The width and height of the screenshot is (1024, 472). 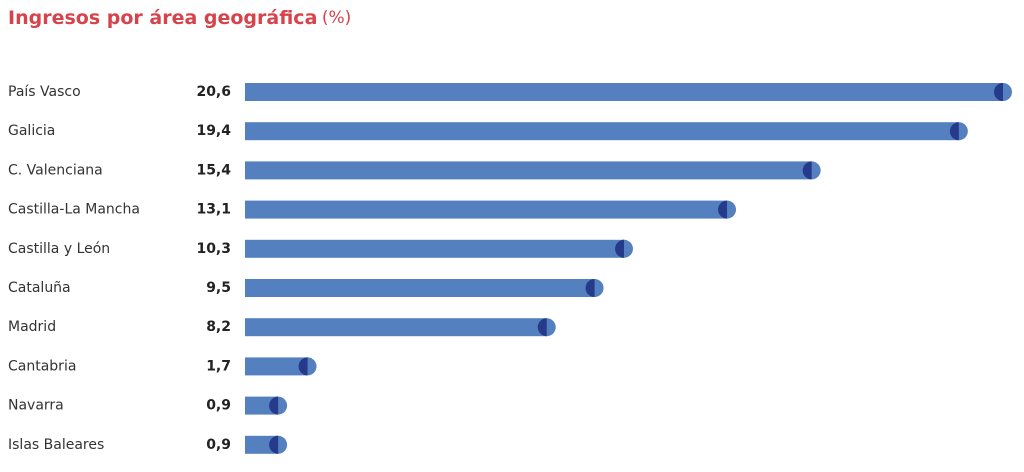 I want to click on value-label: 19,4, so click(x=213, y=131).